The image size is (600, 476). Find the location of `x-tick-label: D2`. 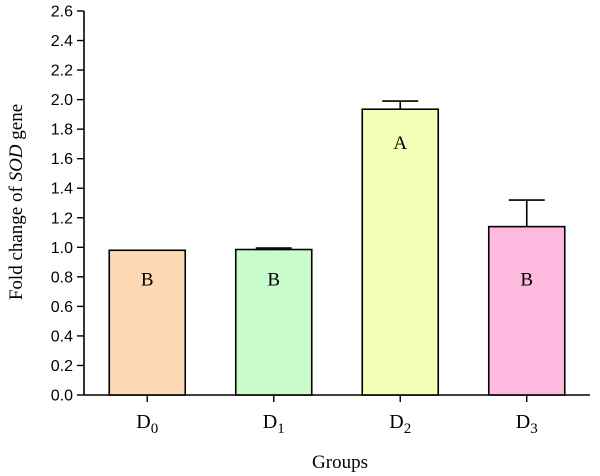

x-tick-label: D2 is located at coordinates (400, 424).